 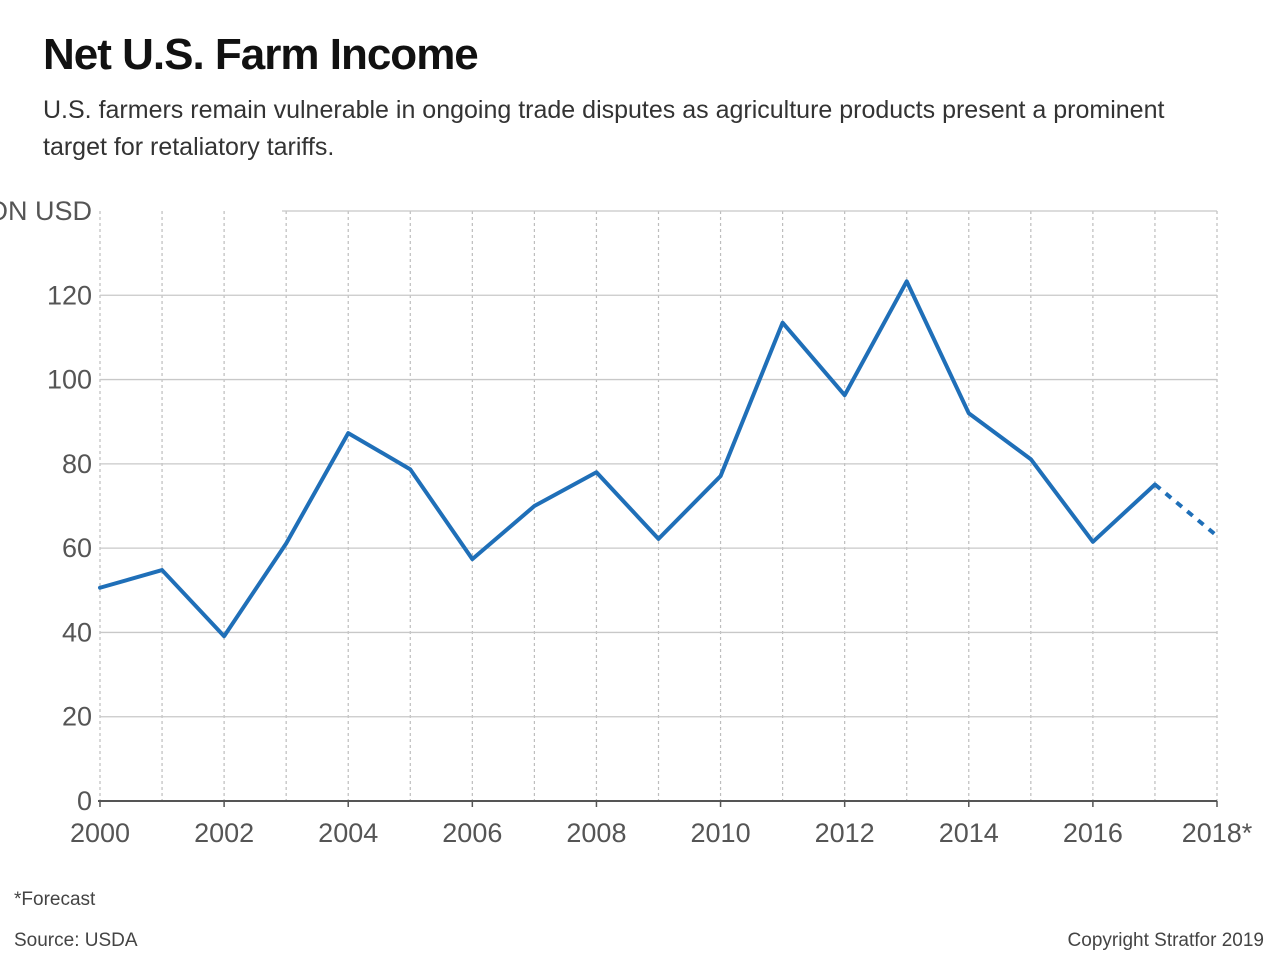 What do you see at coordinates (77, 717) in the screenshot?
I see `y-tick-label: 20` at bounding box center [77, 717].